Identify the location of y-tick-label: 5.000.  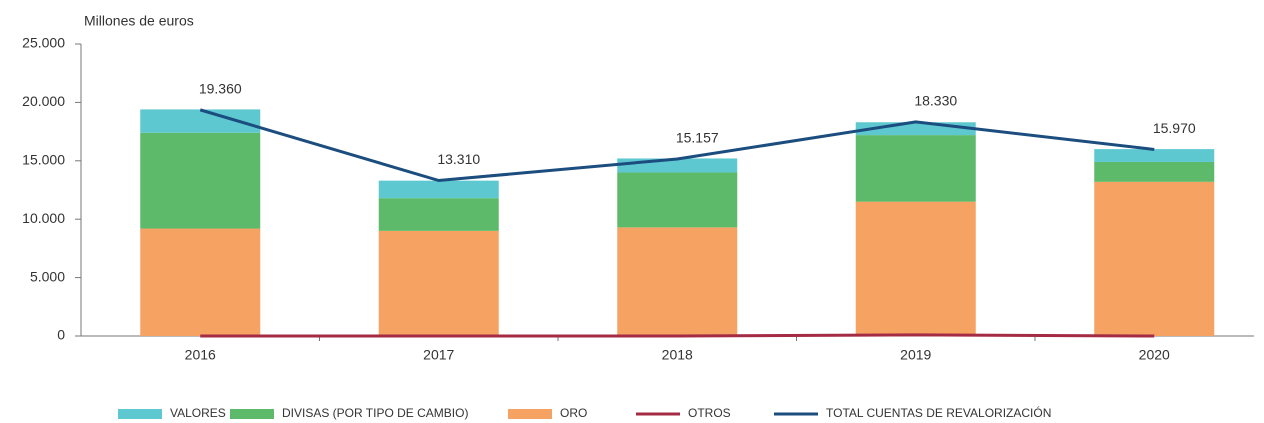
(47, 276).